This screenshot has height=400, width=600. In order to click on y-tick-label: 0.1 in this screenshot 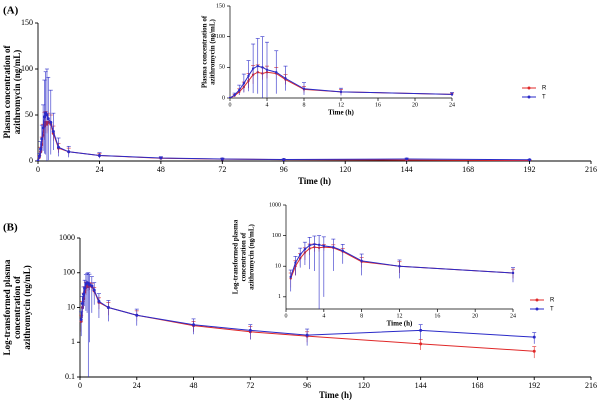, I will do `click(70, 376)`.